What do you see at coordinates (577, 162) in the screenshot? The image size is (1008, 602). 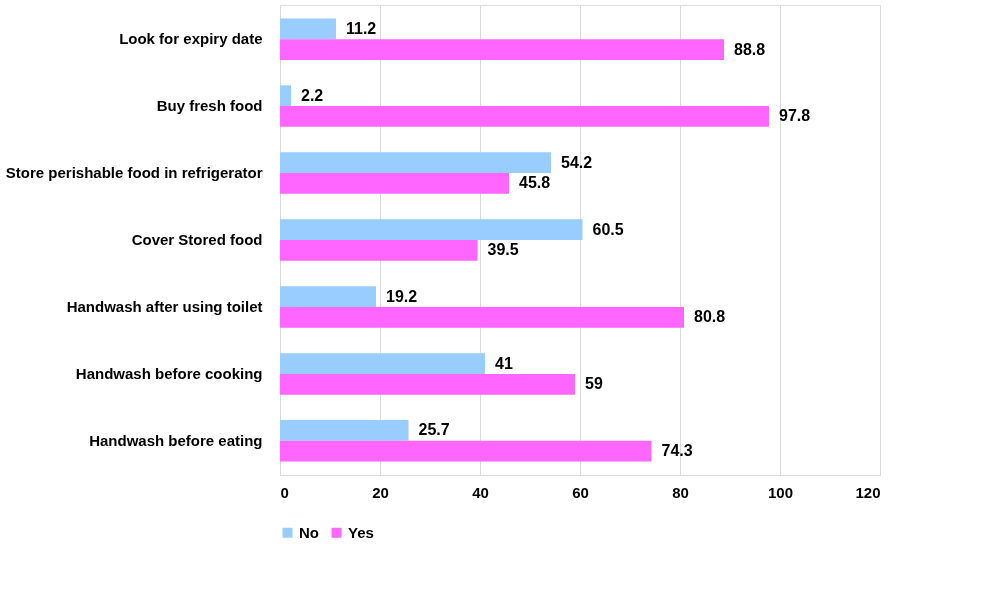 I see `data-label: 54.2` at bounding box center [577, 162].